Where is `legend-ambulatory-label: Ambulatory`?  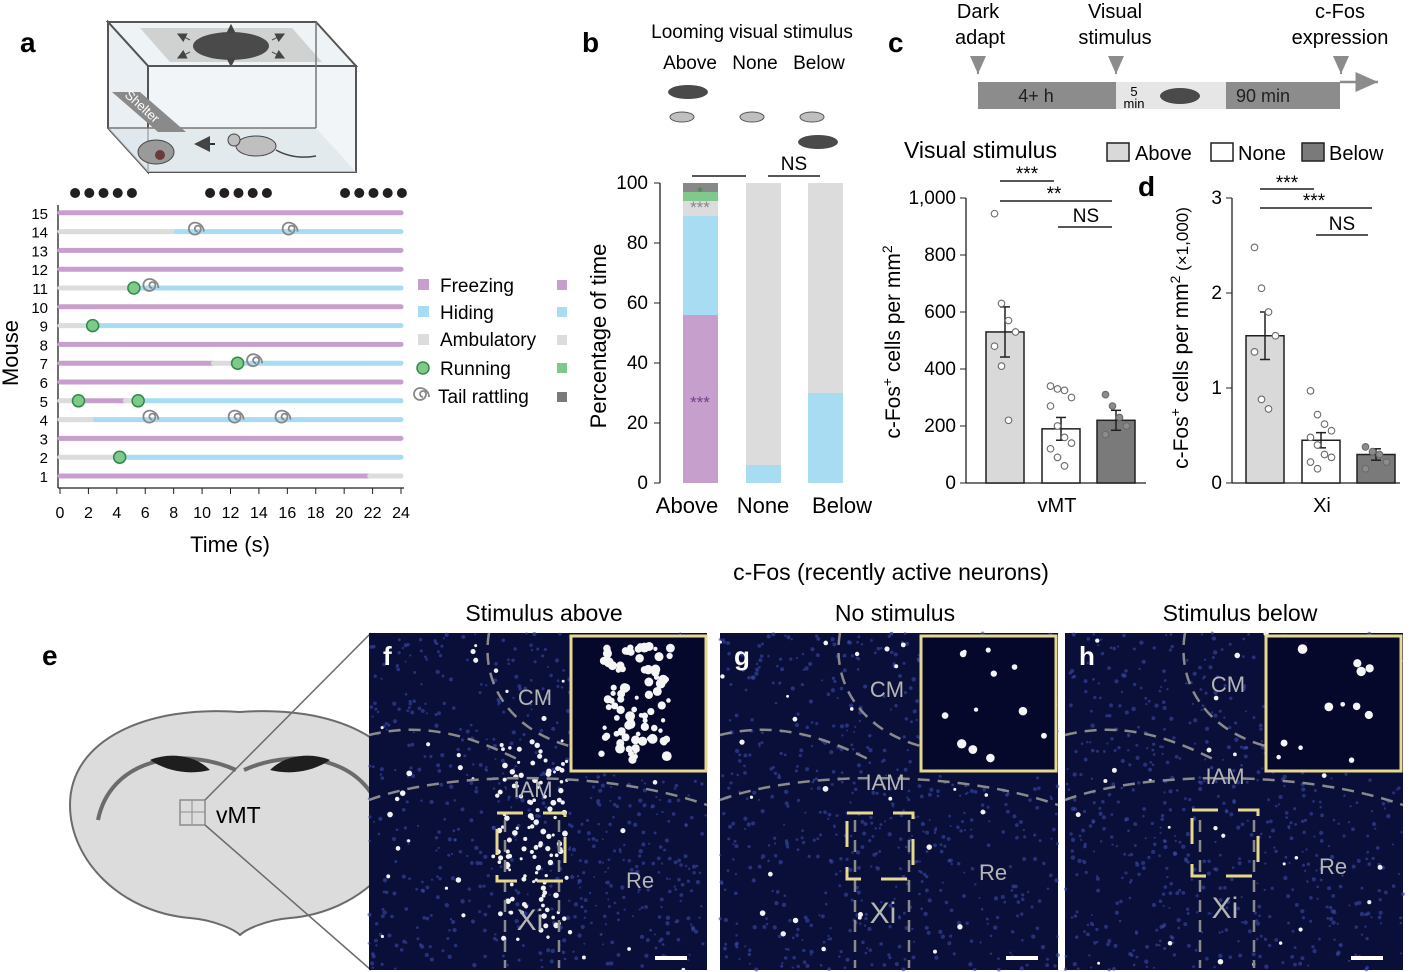
legend-ambulatory-label: Ambulatory is located at coordinates (488, 340).